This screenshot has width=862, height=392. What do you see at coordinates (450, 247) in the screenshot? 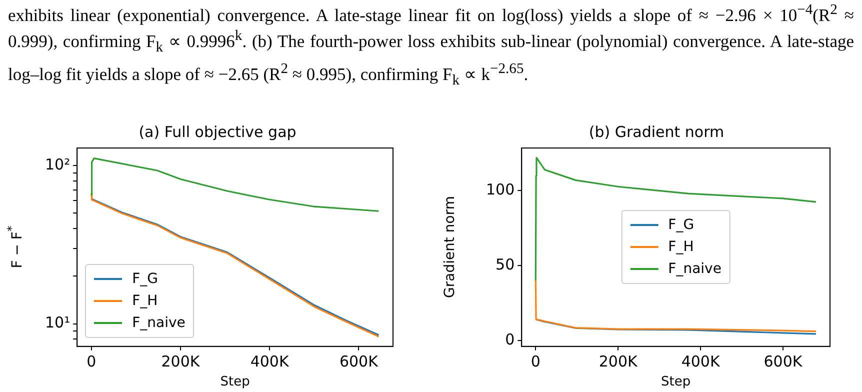
I see `y-axis-title: Gradient norm` at bounding box center [450, 247].